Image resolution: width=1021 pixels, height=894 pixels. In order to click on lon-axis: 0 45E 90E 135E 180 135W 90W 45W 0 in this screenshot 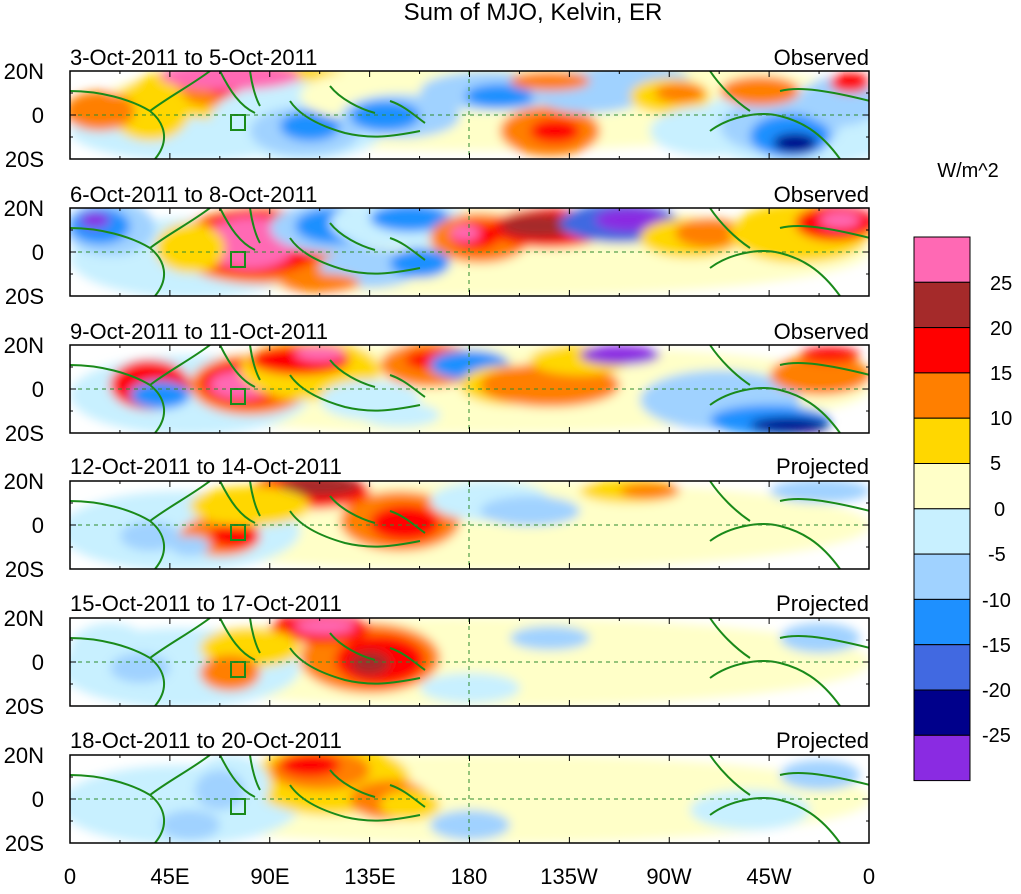, I will do `click(469, 876)`.